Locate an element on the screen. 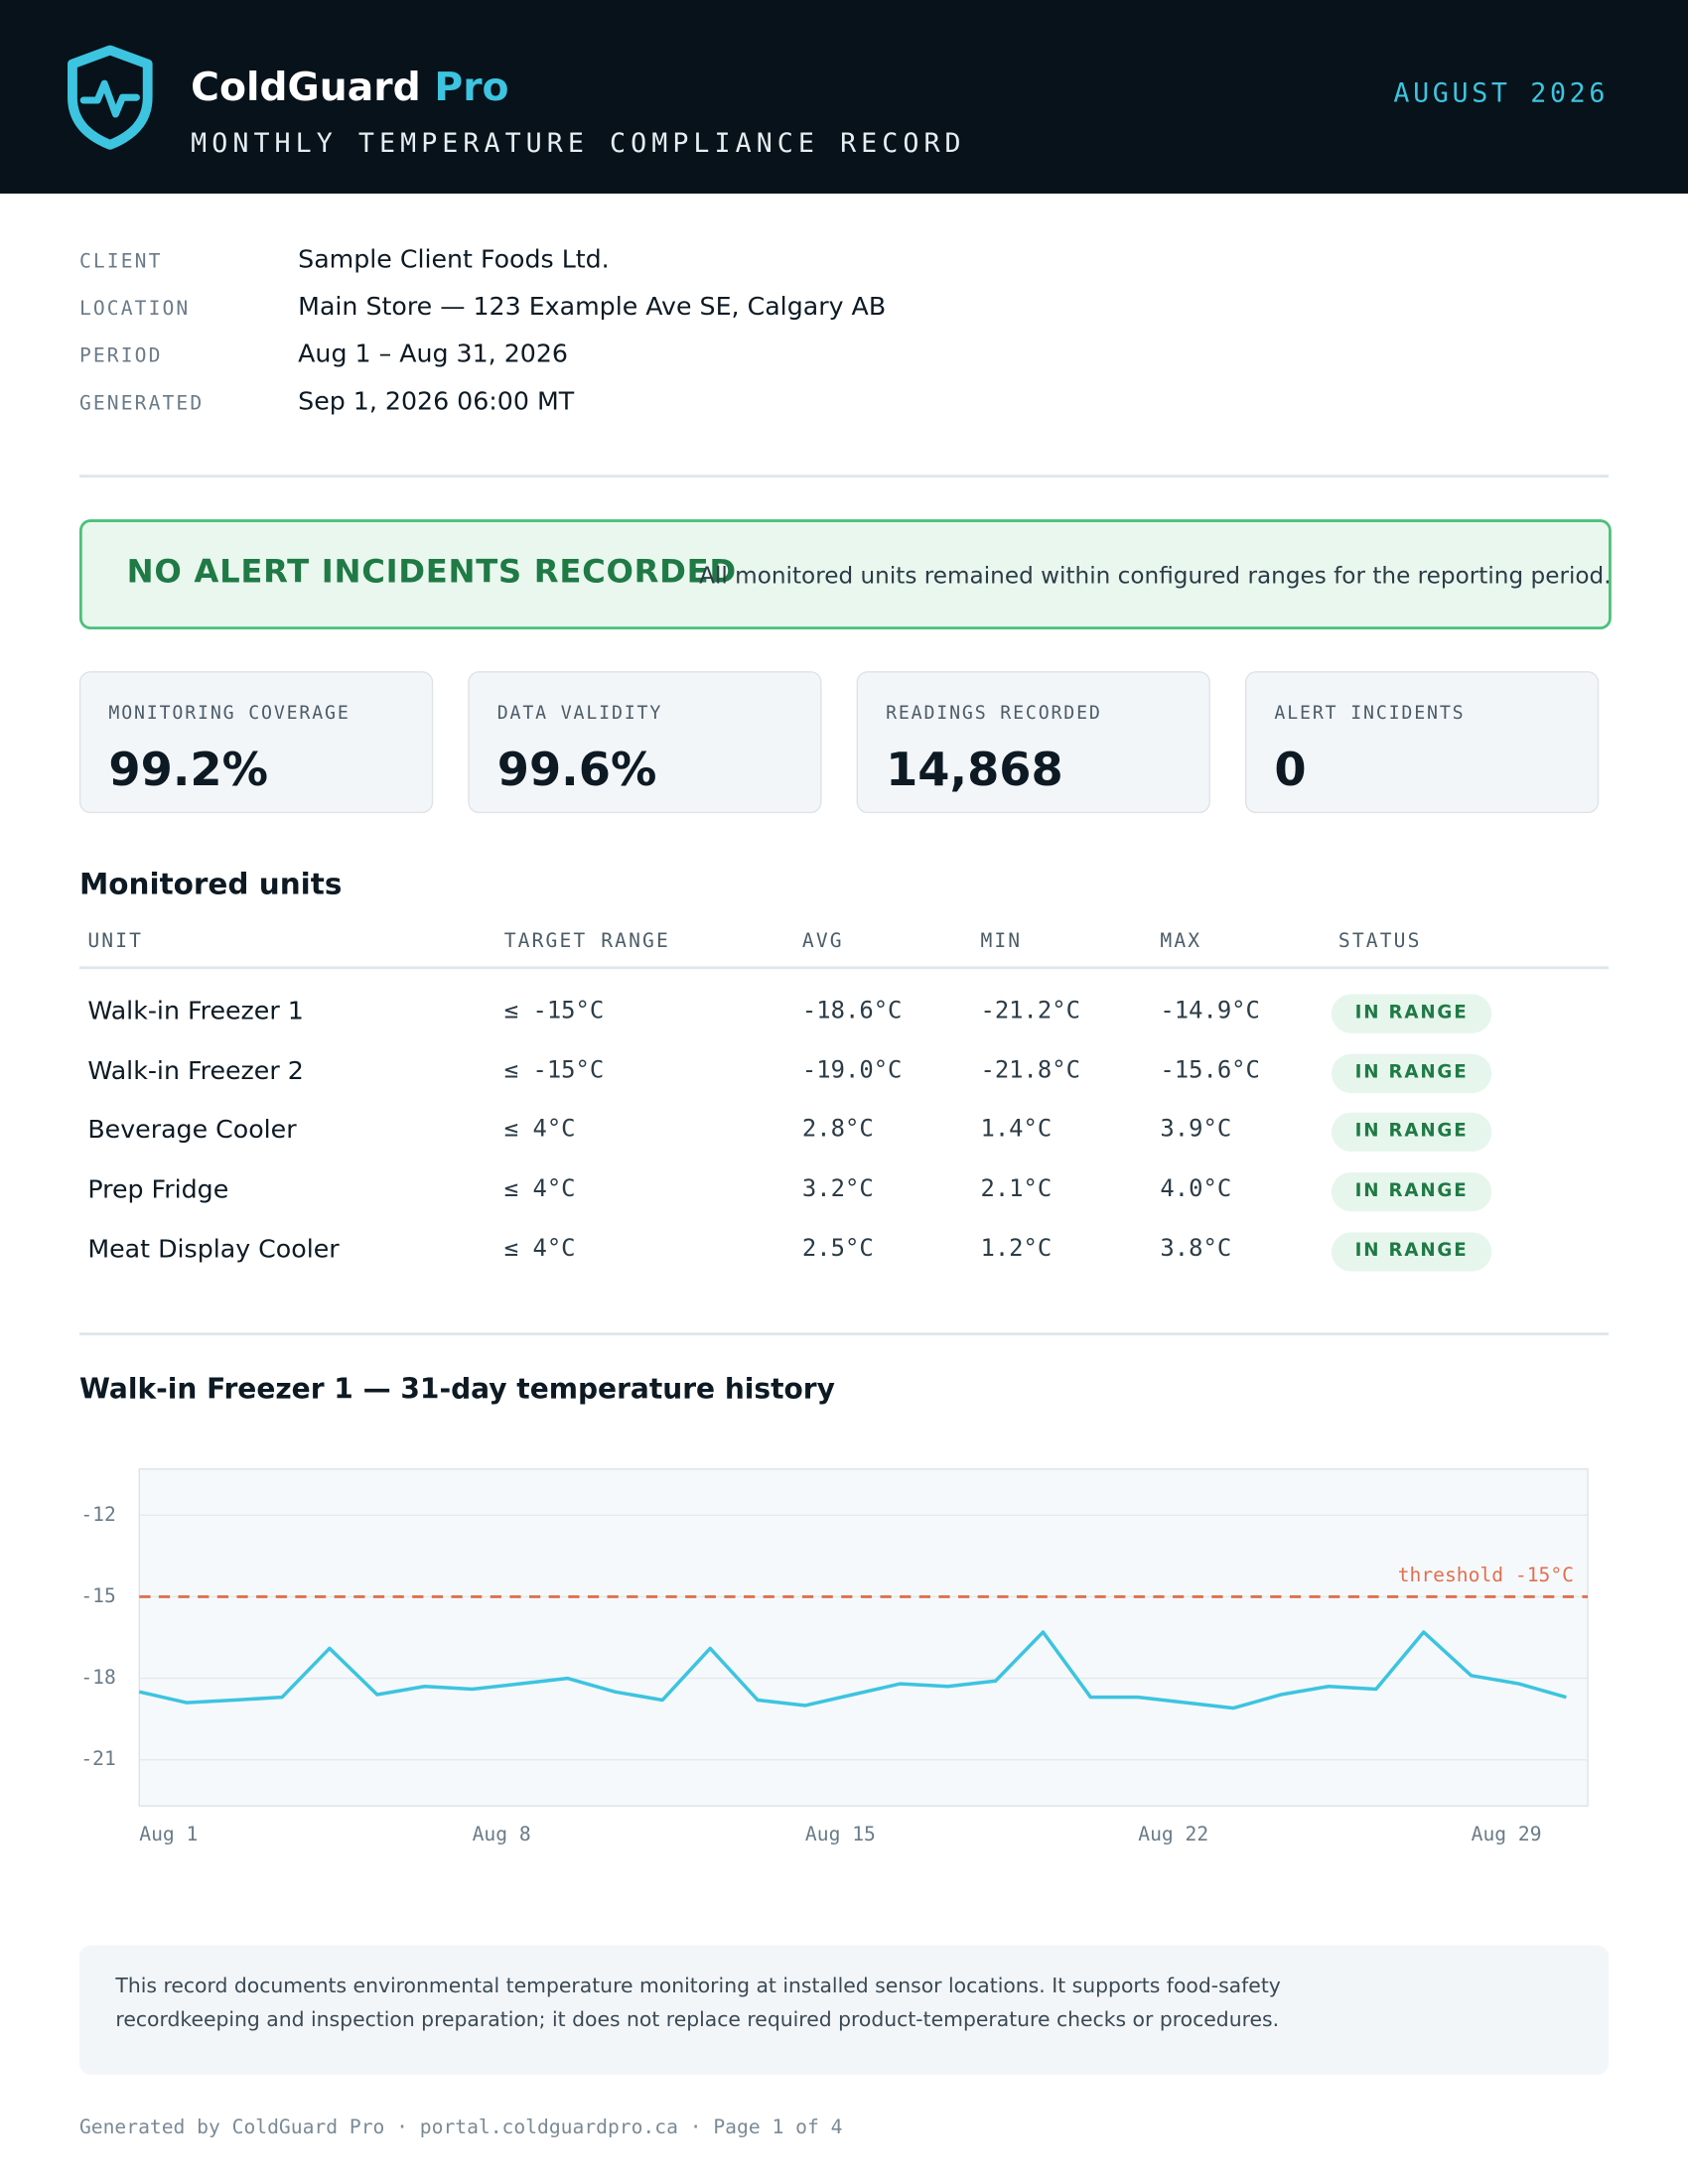 This screenshot has width=1688, height=2184. cell: 1.2°C is located at coordinates (1016, 1248).